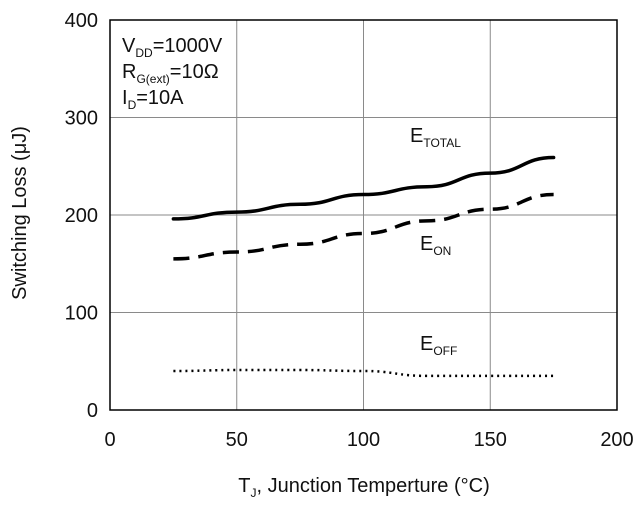  What do you see at coordinates (490, 440) in the screenshot?
I see `x-tick-label-150: 150` at bounding box center [490, 440].